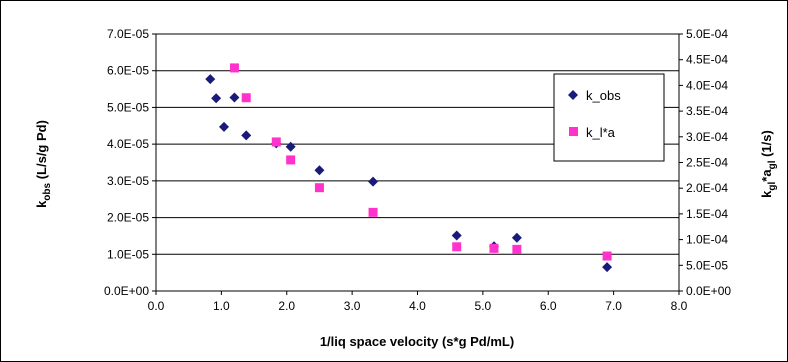 The width and height of the screenshot is (788, 362). I want to click on y2-tick-label: 1.5E-04, so click(707, 214).